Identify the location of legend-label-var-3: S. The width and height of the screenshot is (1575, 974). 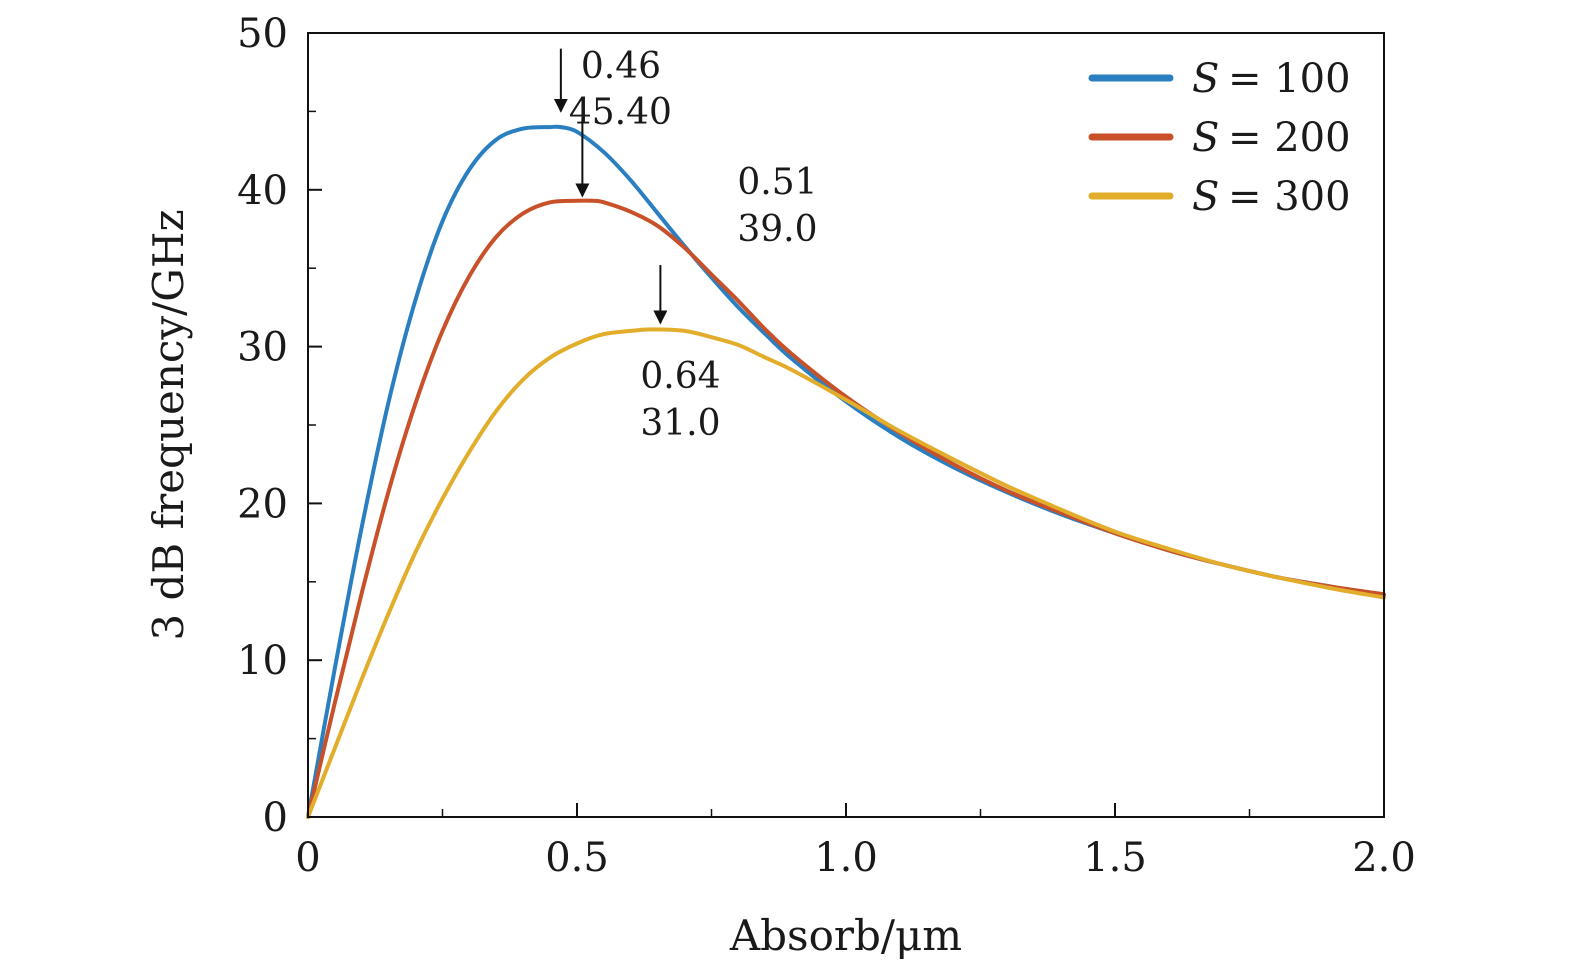
(1205, 197).